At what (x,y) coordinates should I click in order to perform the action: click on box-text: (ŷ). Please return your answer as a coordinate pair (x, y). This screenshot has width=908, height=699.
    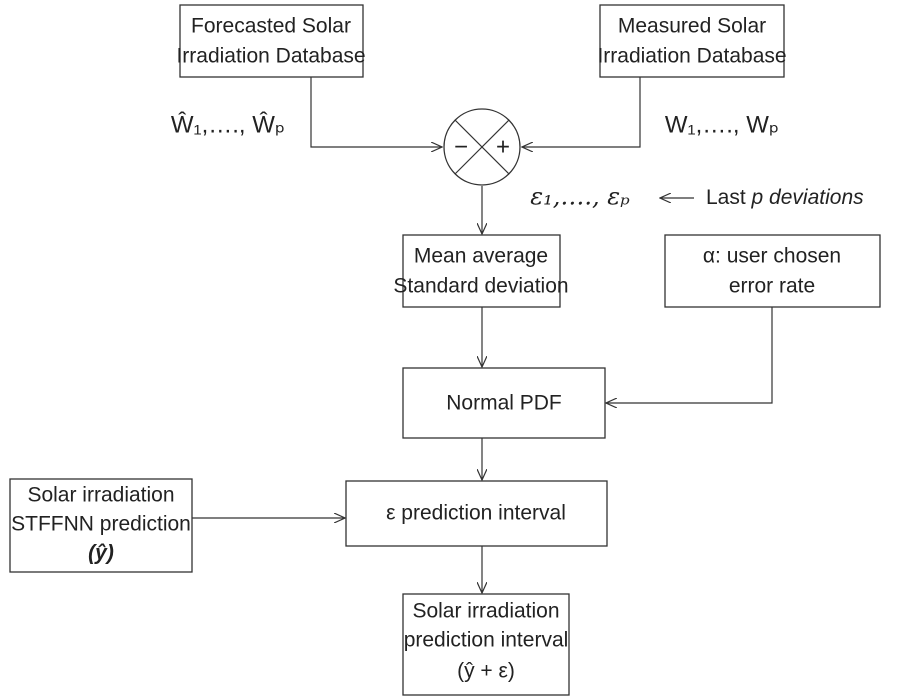
    Looking at the image, I should click on (101, 553).